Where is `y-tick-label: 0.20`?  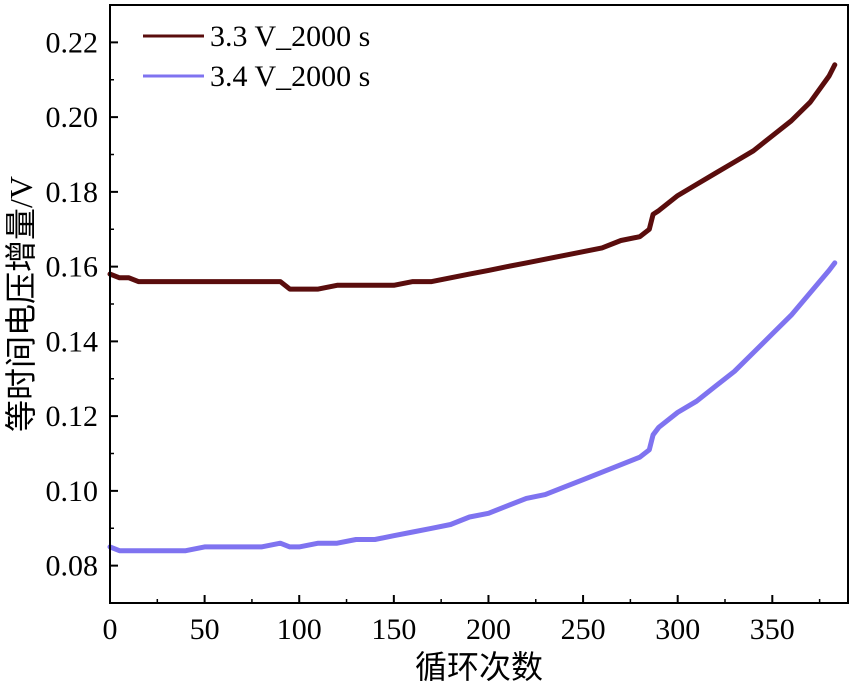
y-tick-label: 0.20 is located at coordinates (72, 117).